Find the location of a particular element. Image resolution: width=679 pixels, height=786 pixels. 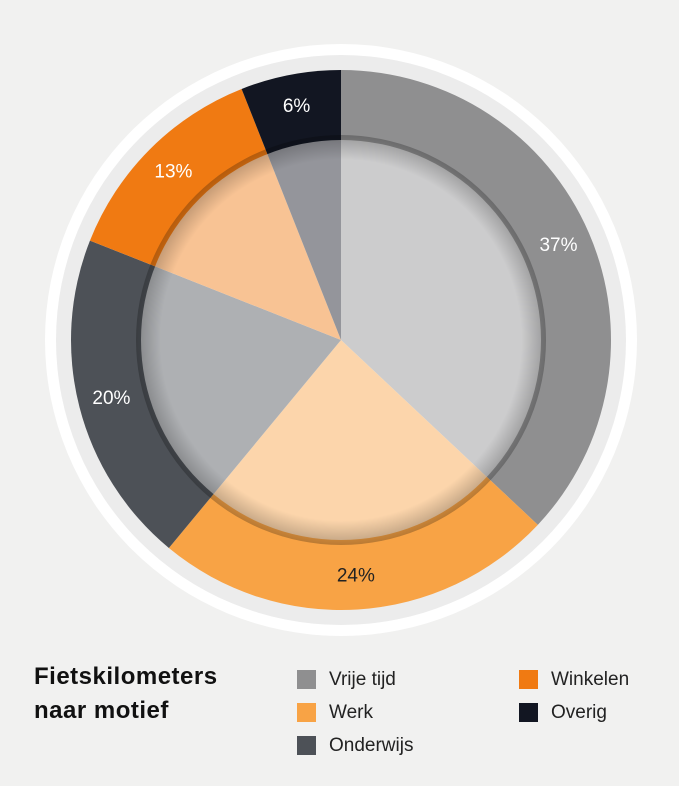

slice-label: 37% is located at coordinates (558, 245).